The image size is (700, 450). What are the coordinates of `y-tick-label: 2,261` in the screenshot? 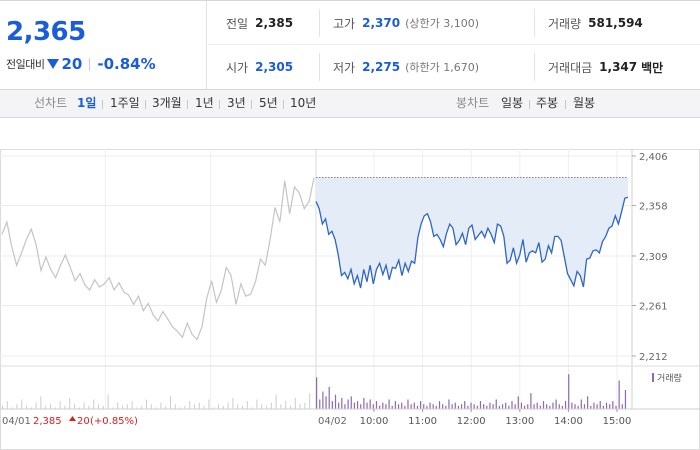 It's located at (653, 306).